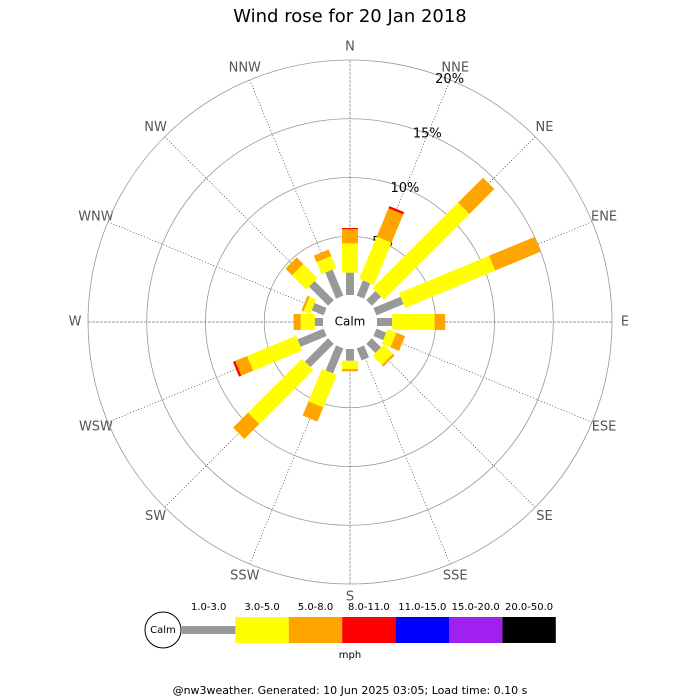 Image resolution: width=700 pixels, height=700 pixels. What do you see at coordinates (427, 134) in the screenshot?
I see `ring-label: 15%` at bounding box center [427, 134].